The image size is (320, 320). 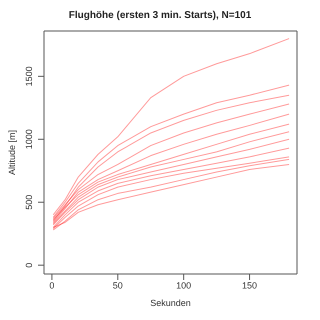 I want to click on x-axis-title: Sekunden, so click(x=170, y=303).